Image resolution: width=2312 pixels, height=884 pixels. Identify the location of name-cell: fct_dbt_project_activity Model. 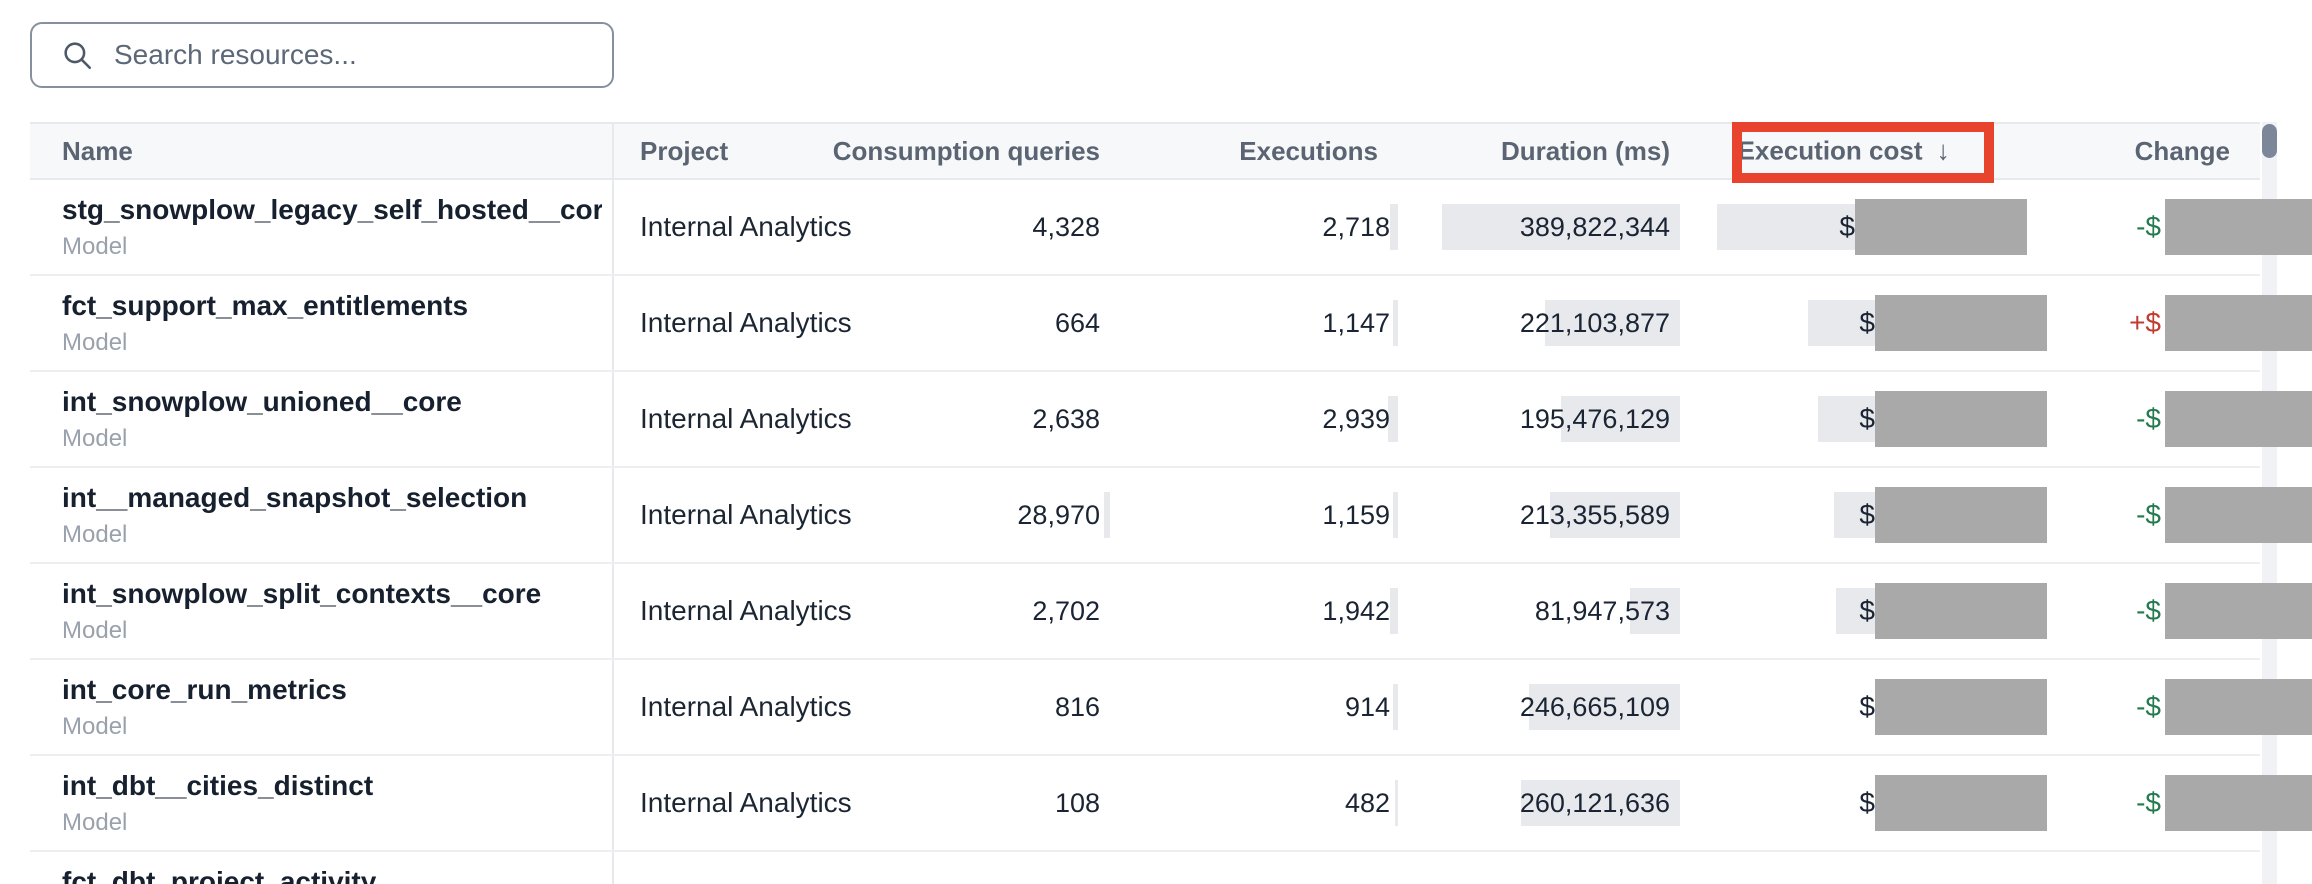
(321, 868).